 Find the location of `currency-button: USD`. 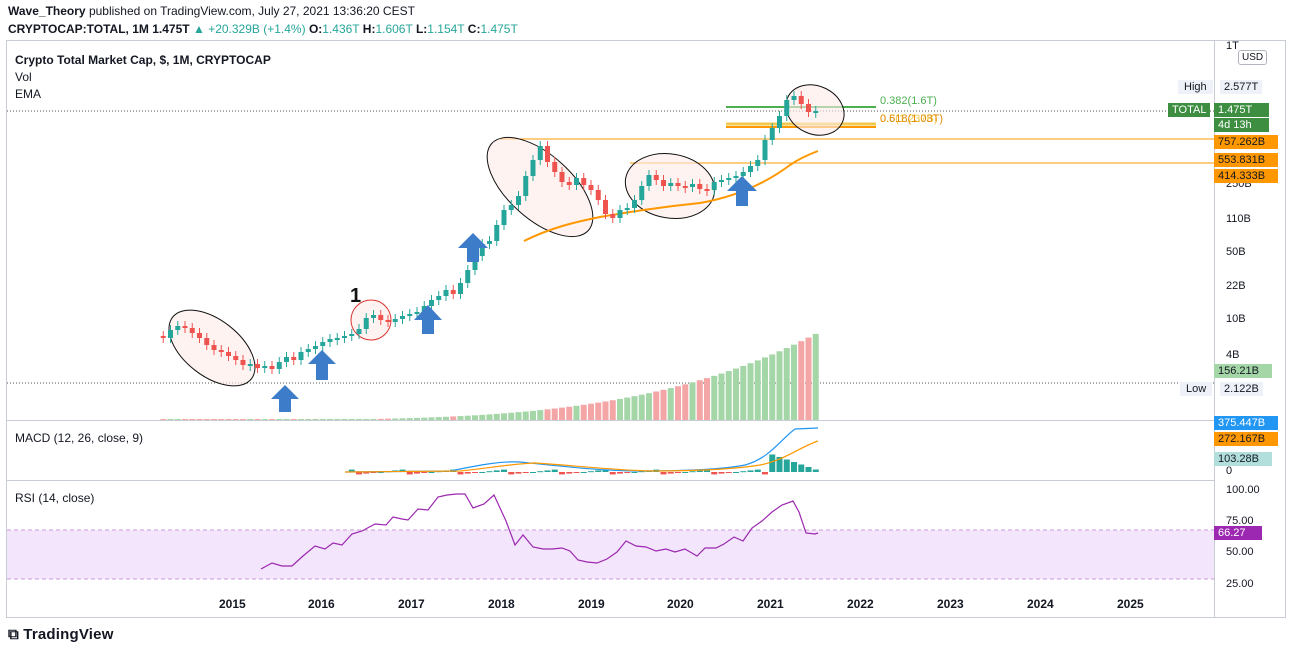

currency-button: USD is located at coordinates (1253, 57).